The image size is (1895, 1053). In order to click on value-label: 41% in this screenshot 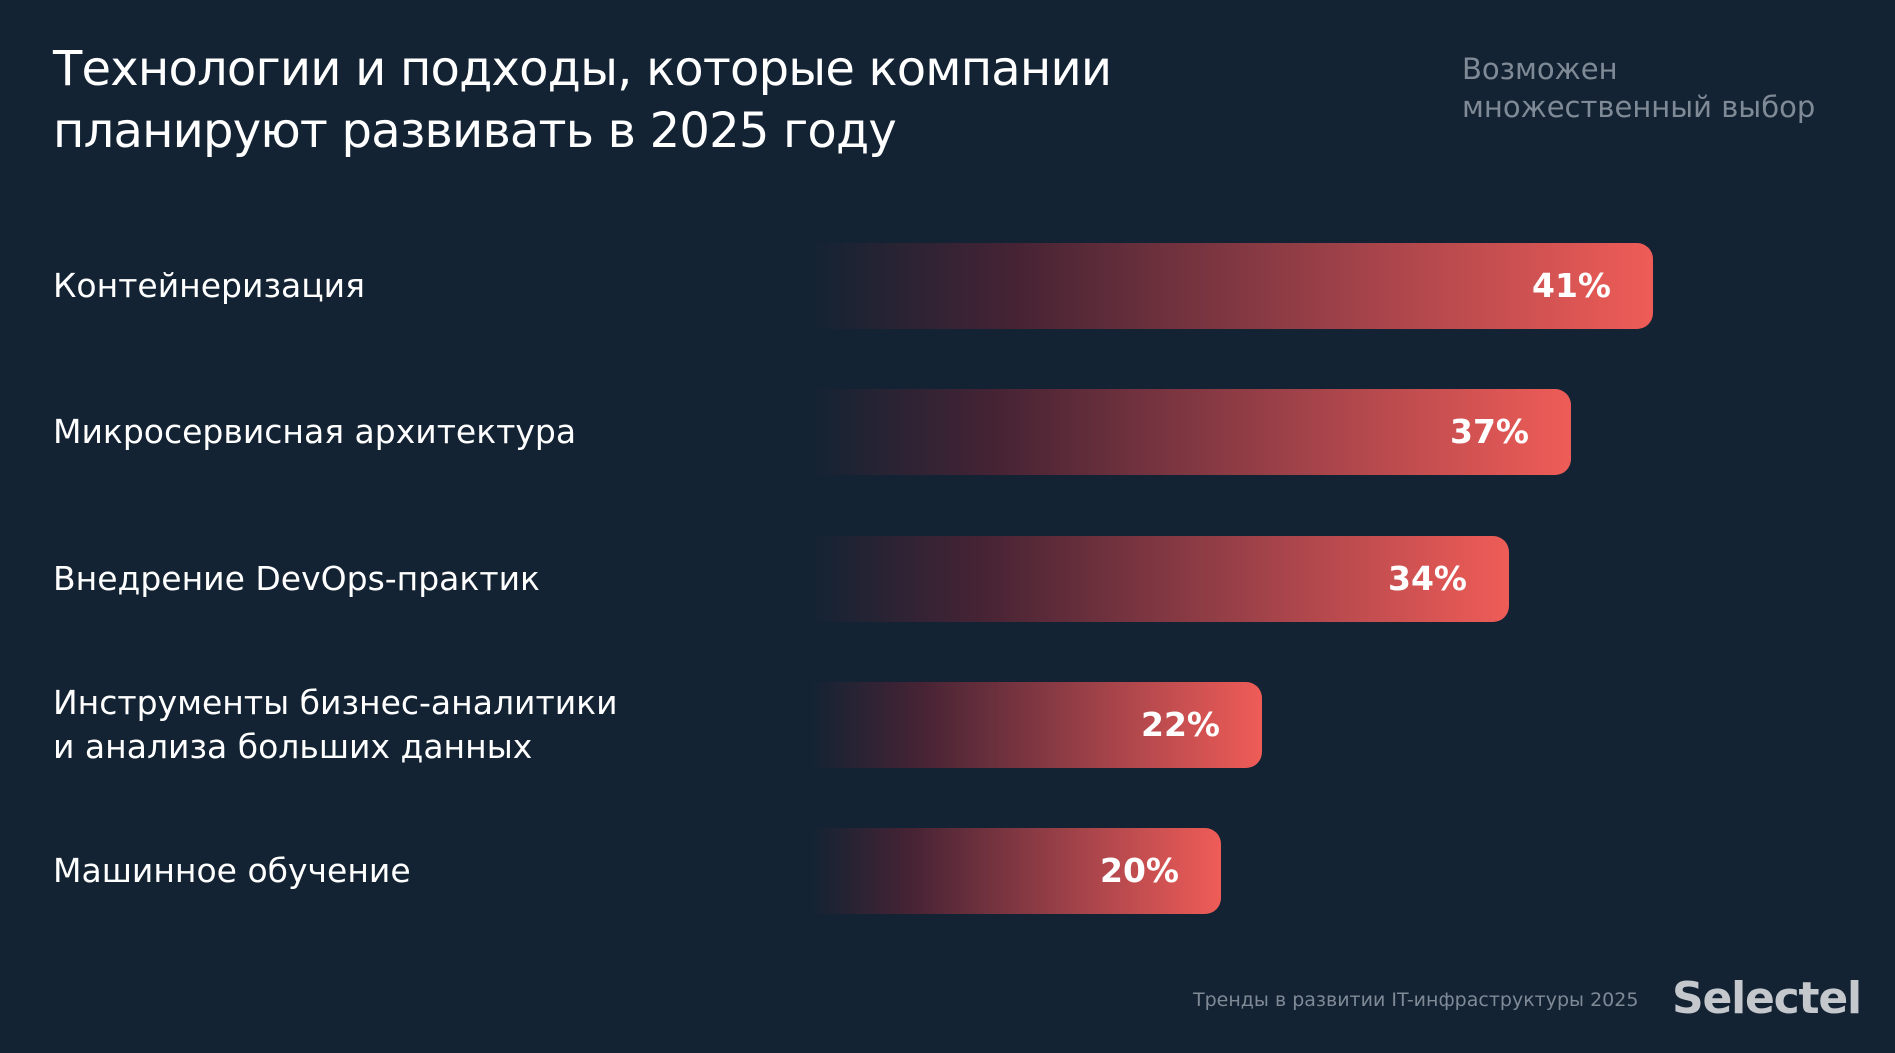, I will do `click(1571, 285)`.